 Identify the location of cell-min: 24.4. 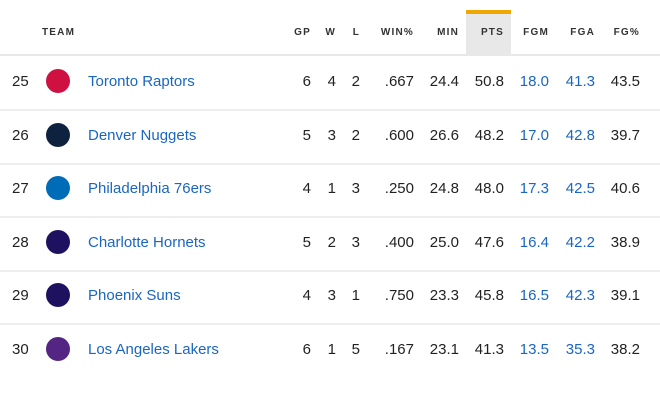
(444, 81).